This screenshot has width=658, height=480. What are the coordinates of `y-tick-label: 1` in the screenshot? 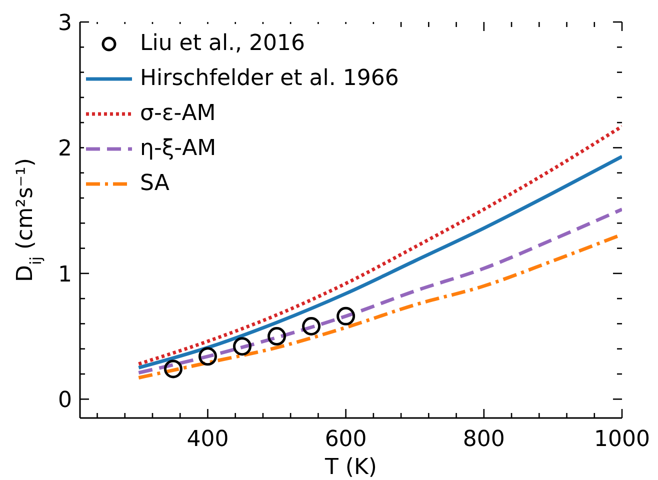 It's located at (65, 275).